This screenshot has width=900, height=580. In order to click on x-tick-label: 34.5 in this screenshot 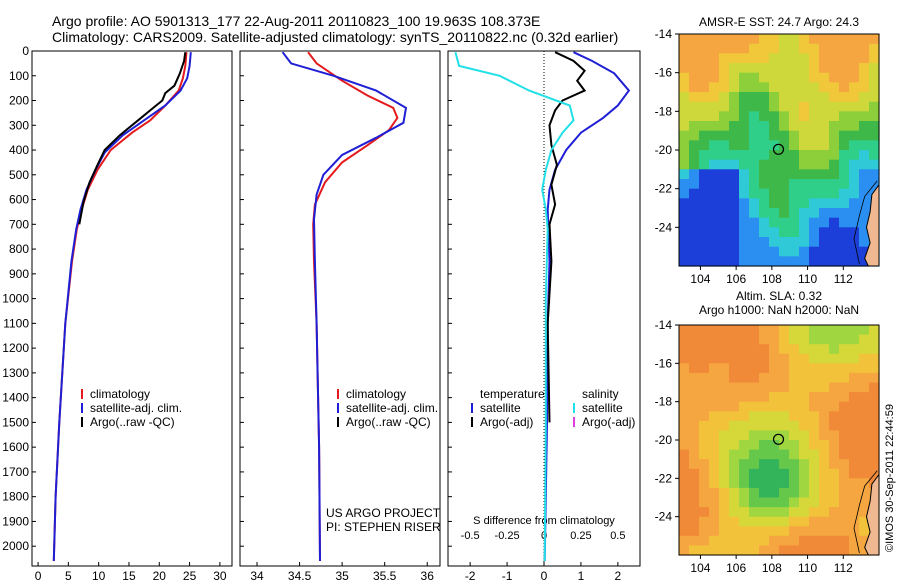, I will do `click(300, 574)`.